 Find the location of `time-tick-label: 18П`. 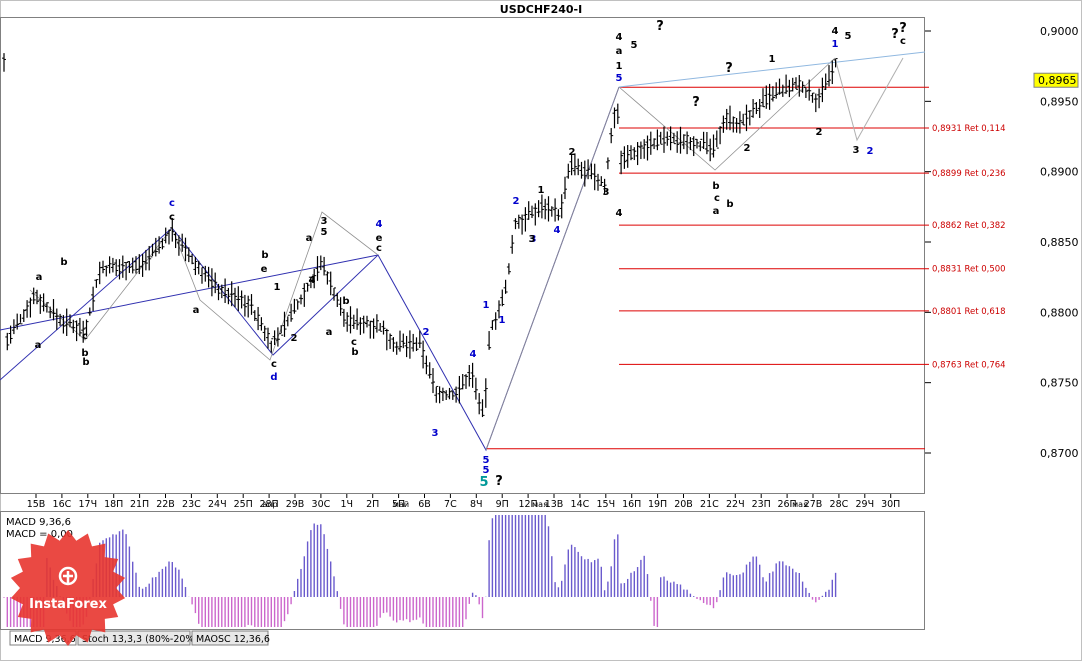

time-tick-label: 18П is located at coordinates (113, 504).